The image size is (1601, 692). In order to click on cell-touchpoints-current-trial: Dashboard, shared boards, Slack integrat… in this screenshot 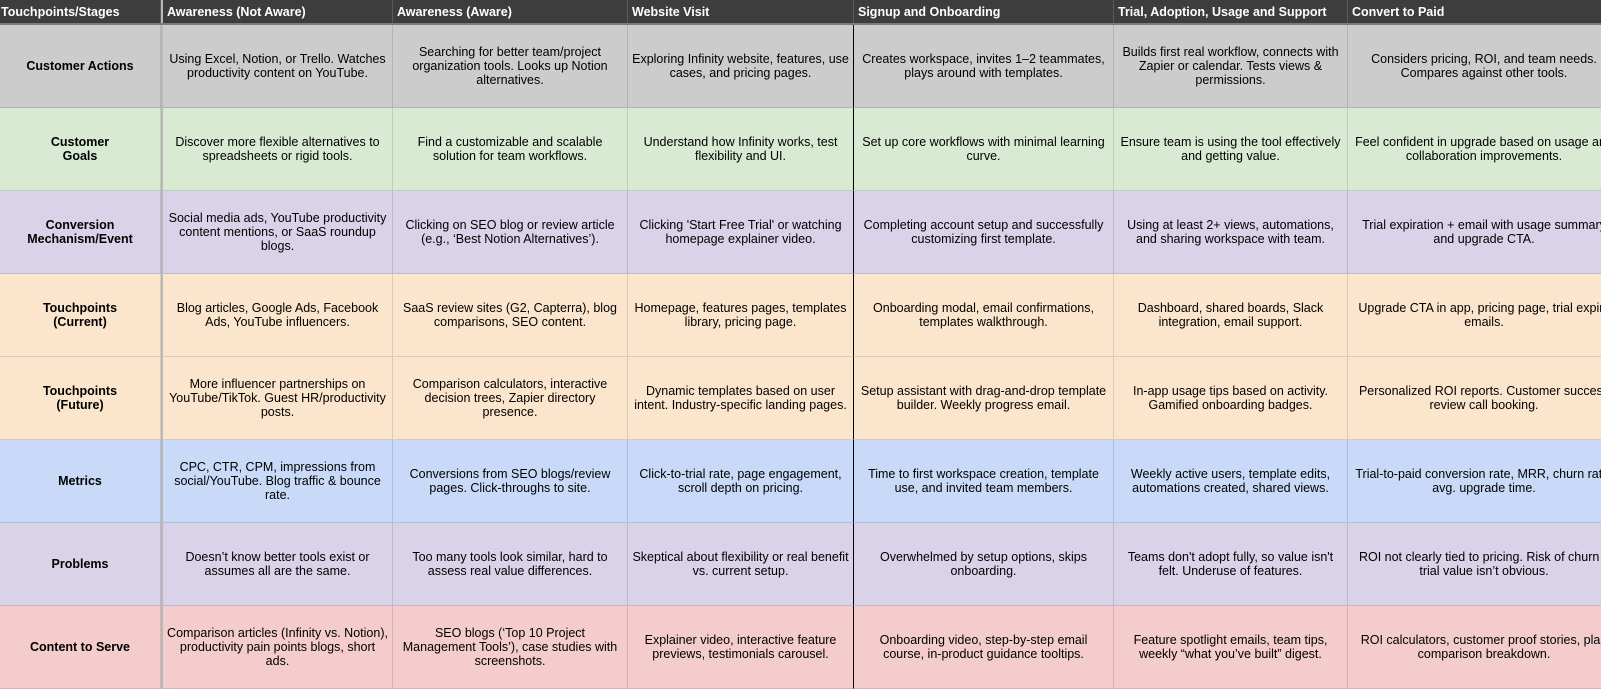, I will do `click(1231, 315)`.